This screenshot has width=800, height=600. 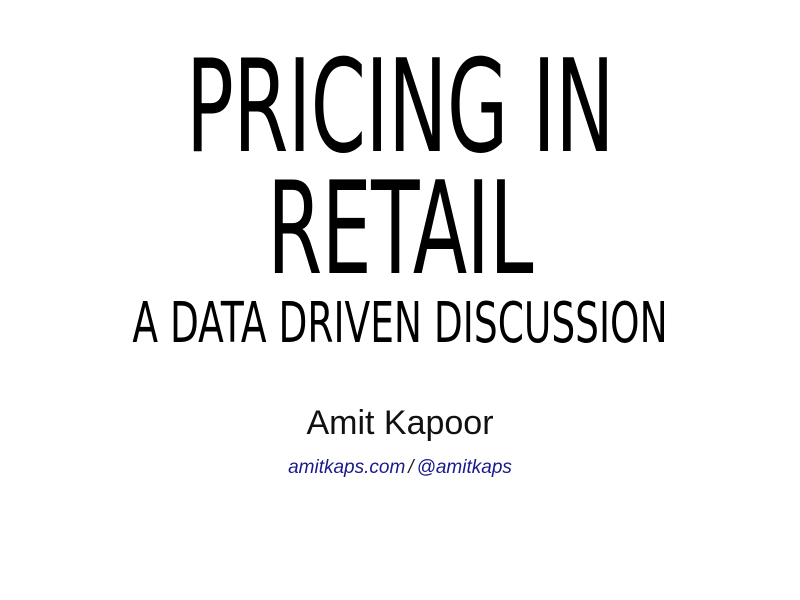 I want to click on title-line-2: RETAIL, so click(x=400, y=229).